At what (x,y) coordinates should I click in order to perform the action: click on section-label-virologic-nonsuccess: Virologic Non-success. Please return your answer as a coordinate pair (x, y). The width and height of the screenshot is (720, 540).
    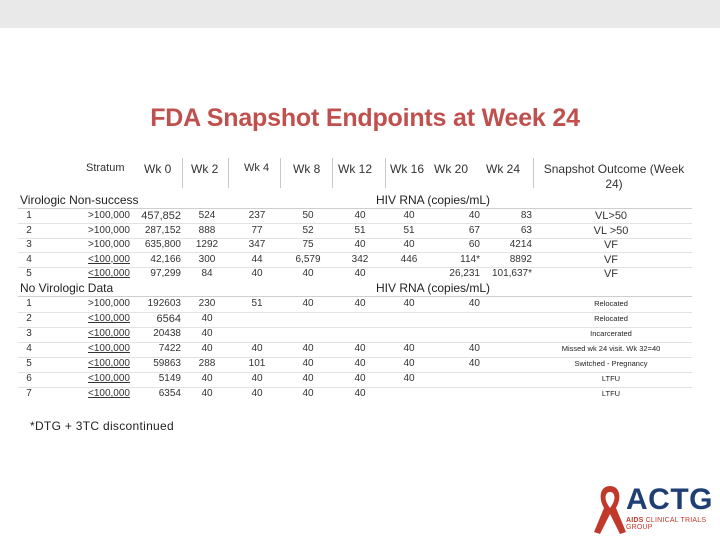
    Looking at the image, I should click on (79, 200).